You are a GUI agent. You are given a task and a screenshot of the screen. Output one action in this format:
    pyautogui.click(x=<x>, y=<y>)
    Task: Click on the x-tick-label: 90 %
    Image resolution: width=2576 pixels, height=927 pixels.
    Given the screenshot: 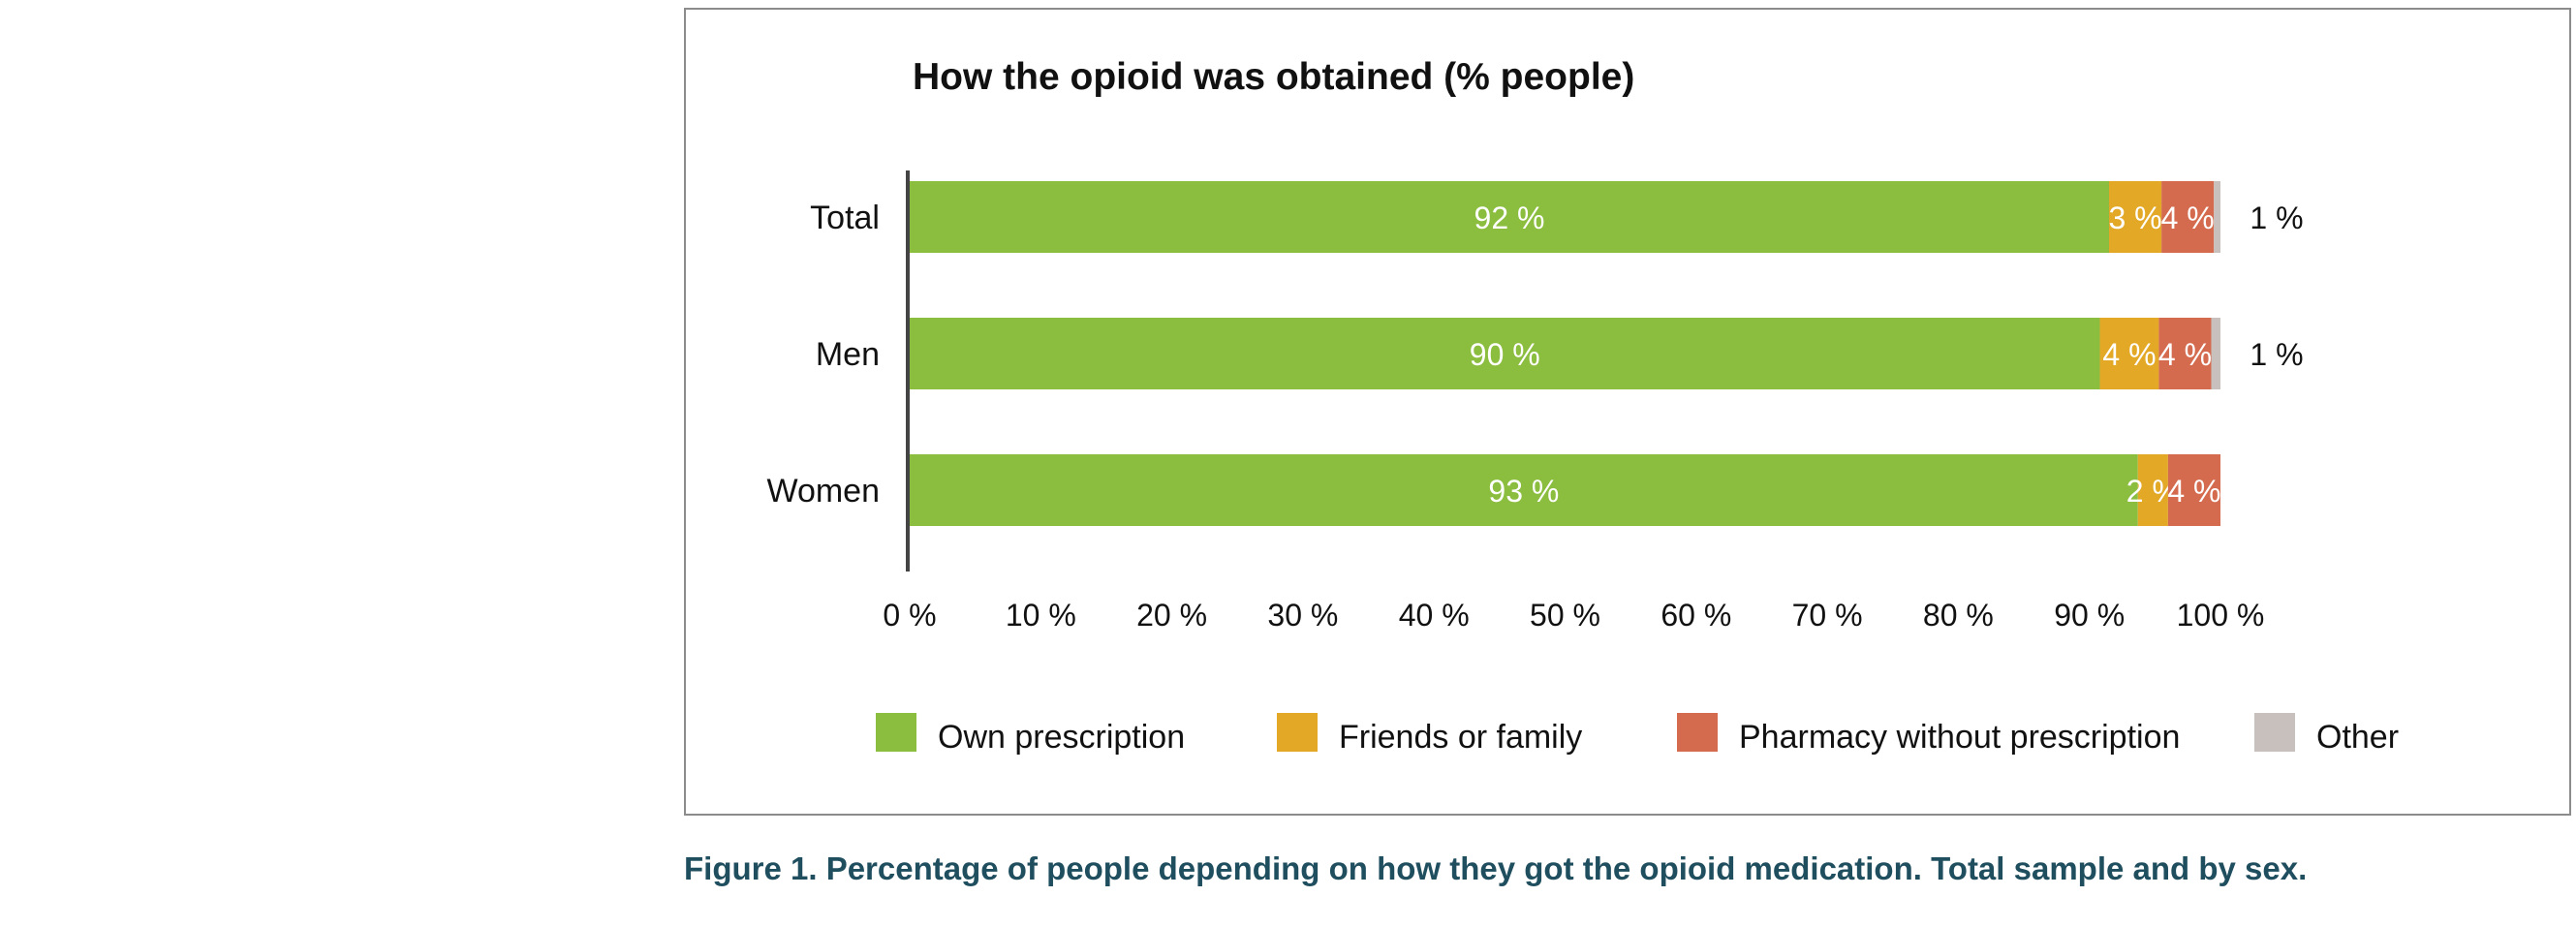 What is the action you would take?
    pyautogui.click(x=2089, y=615)
    